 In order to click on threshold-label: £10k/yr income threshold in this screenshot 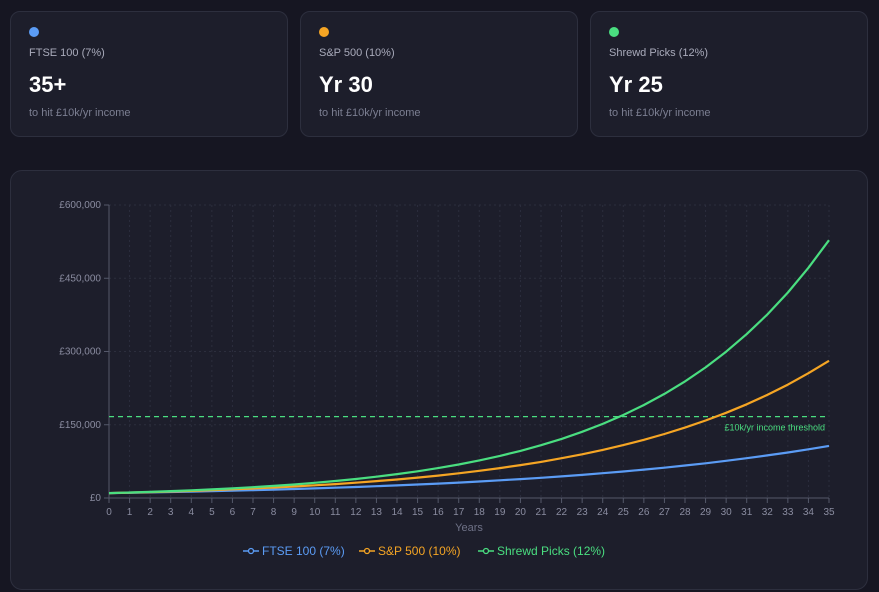, I will do `click(774, 428)`.